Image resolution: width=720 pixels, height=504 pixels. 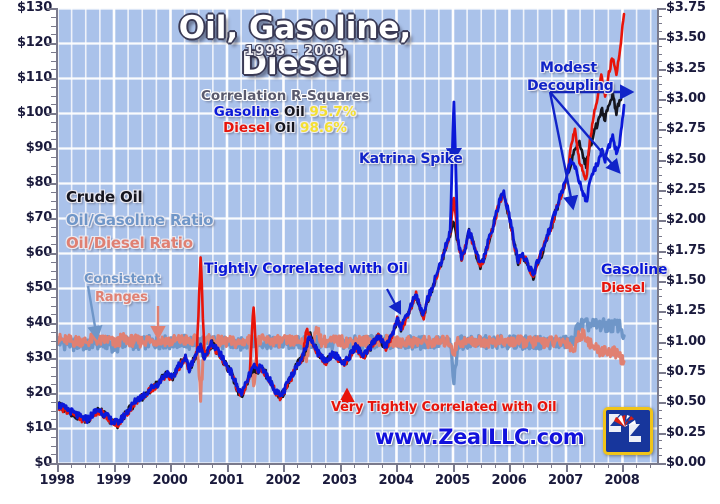 What do you see at coordinates (568, 68) in the screenshot?
I see `annotation-modest: Modest` at bounding box center [568, 68].